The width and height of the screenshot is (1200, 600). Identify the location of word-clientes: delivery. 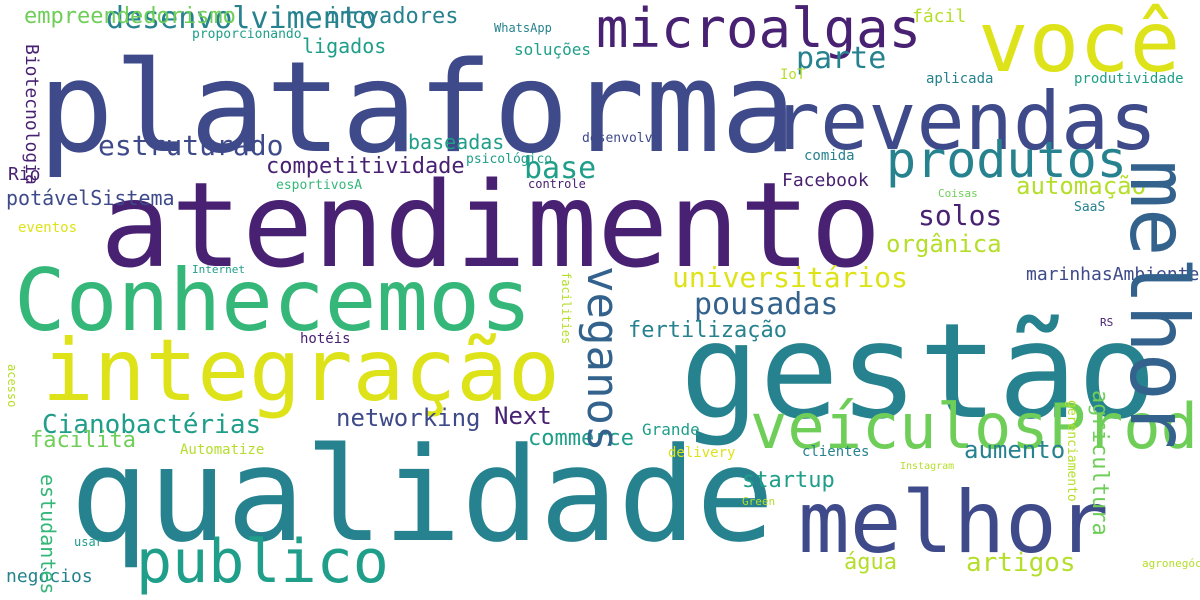
(702, 453).